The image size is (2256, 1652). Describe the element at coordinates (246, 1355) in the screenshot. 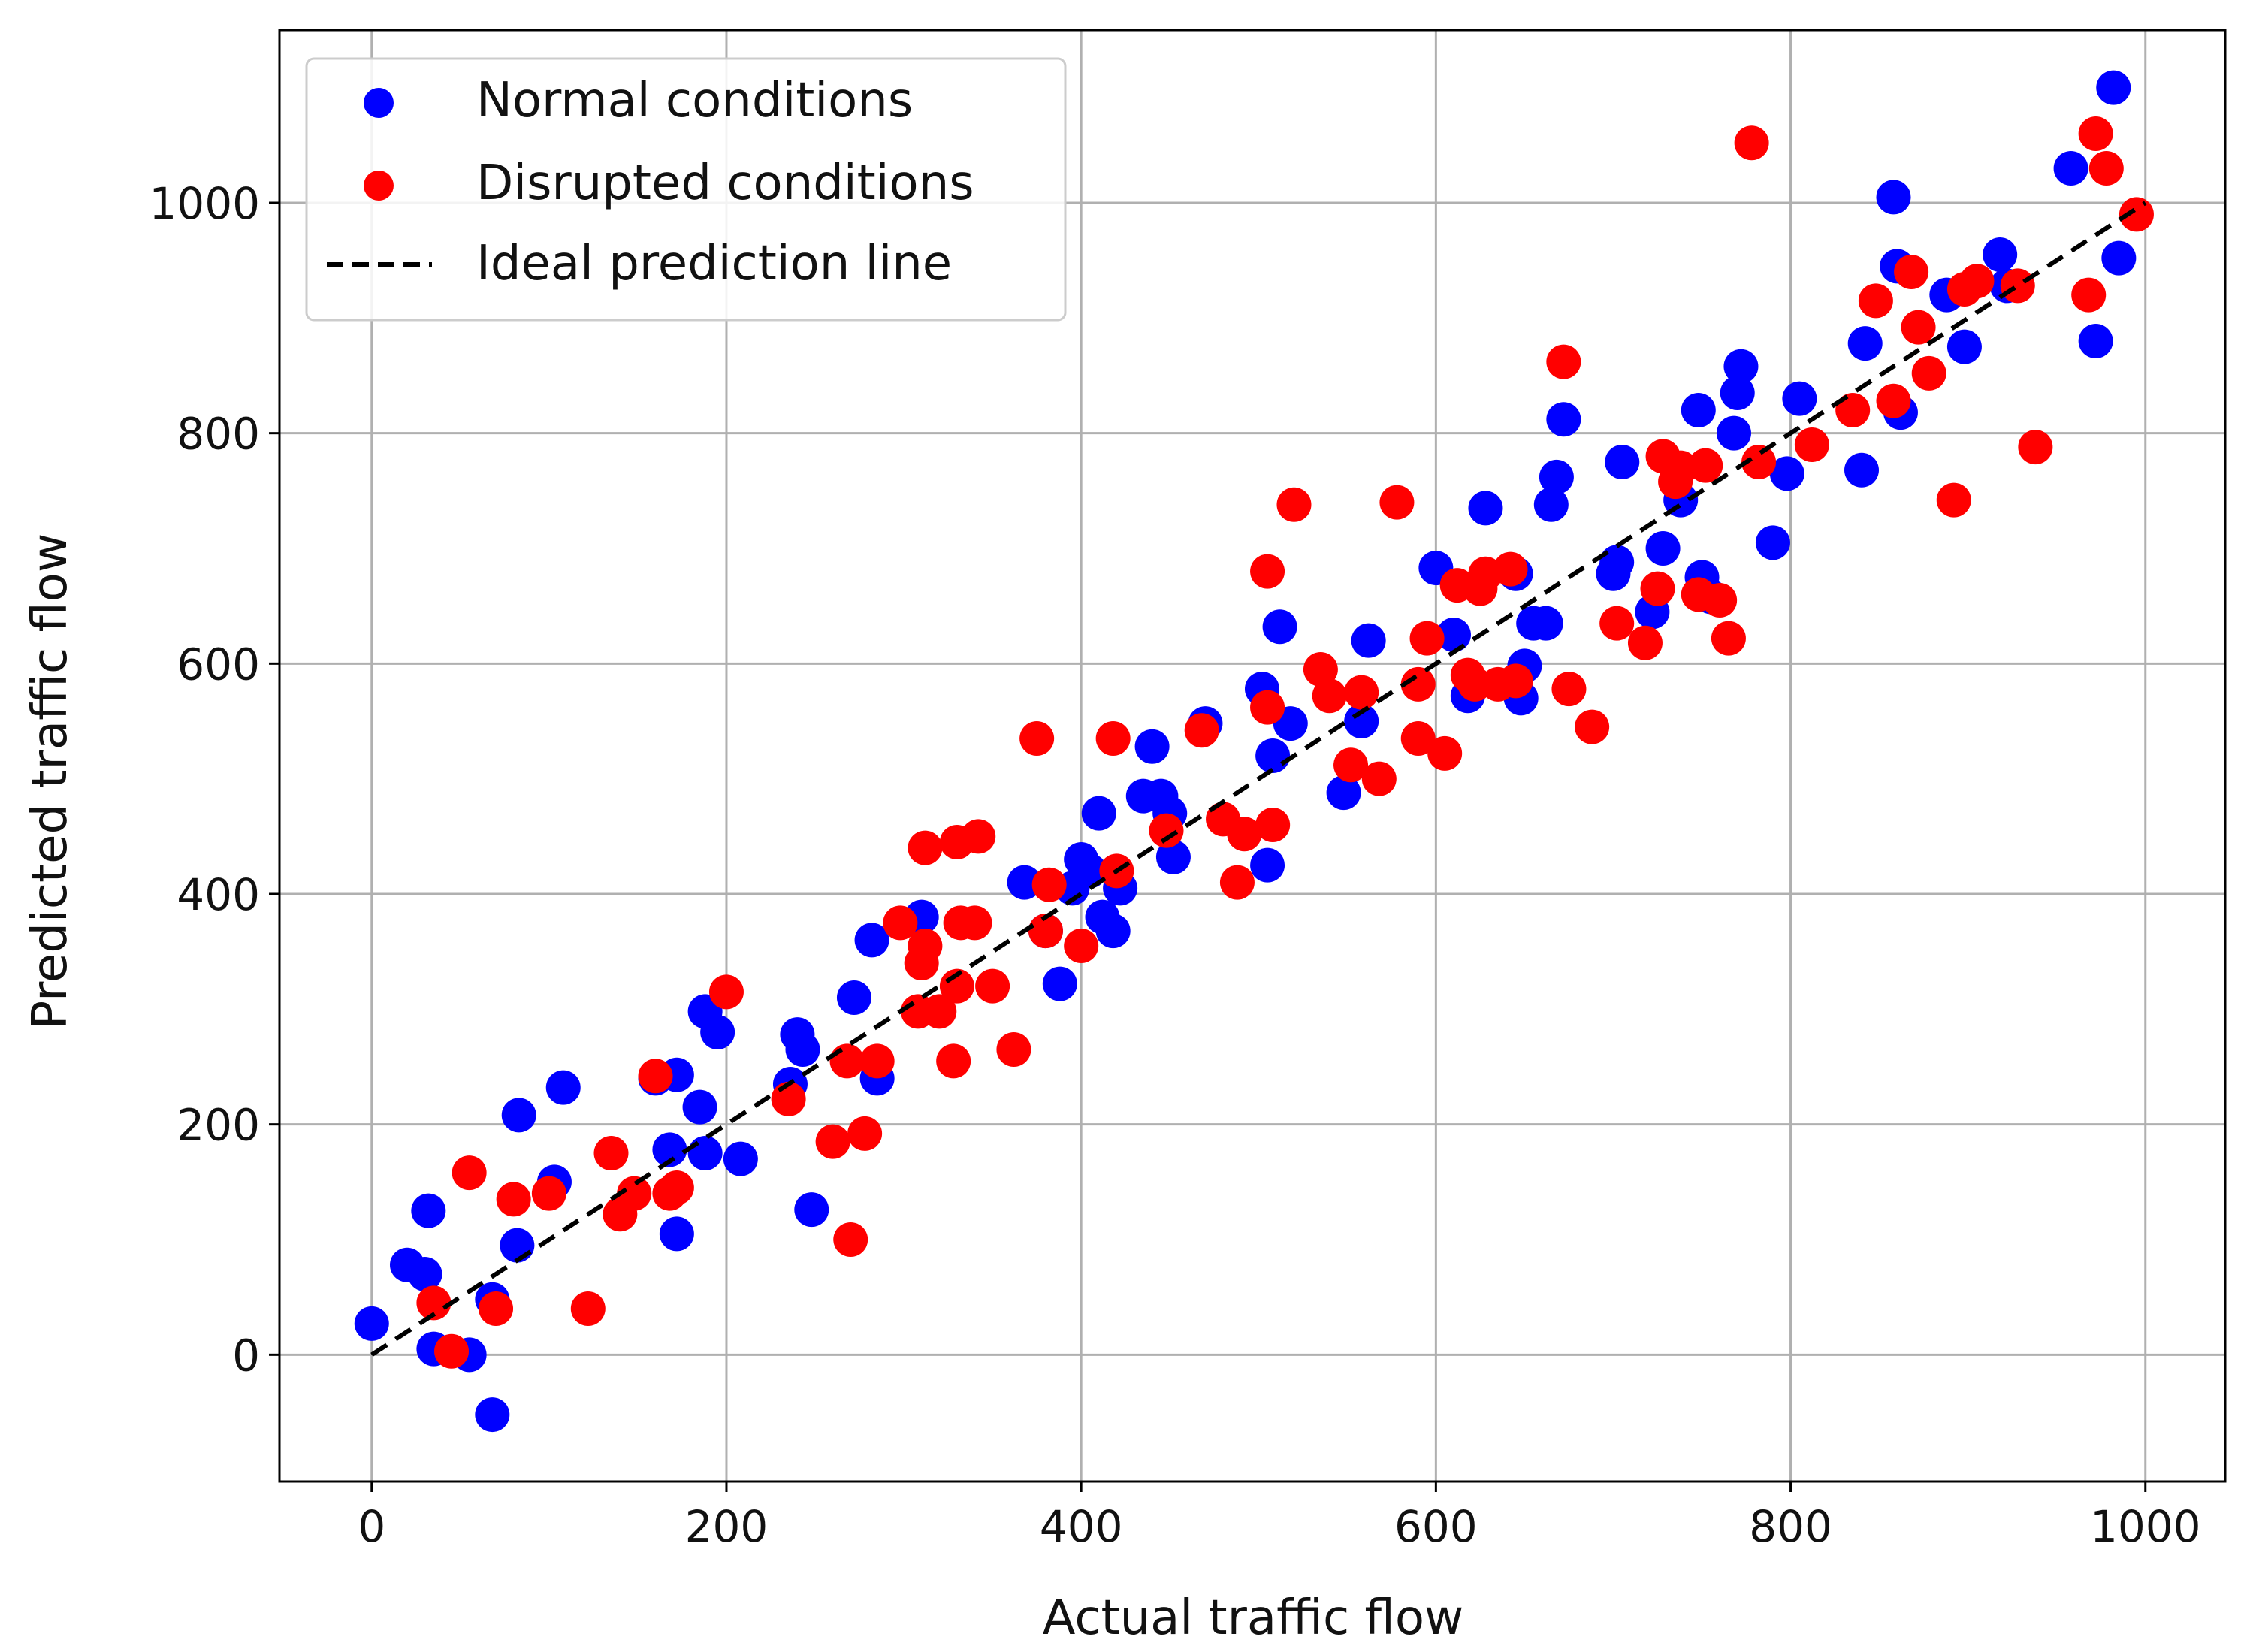

I see `y-tick-label: 0` at that location.